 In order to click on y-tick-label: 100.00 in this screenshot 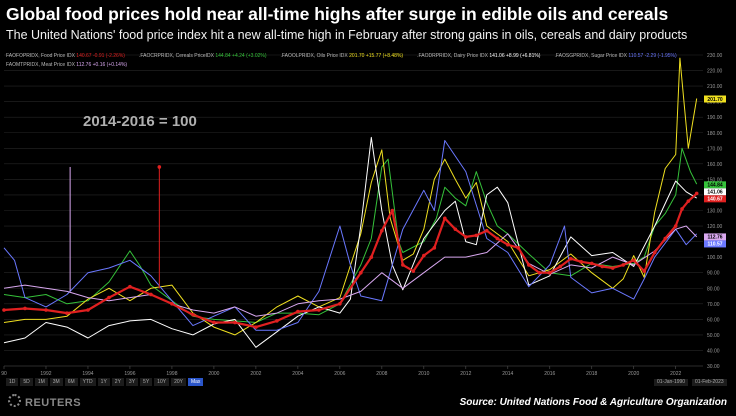, I will do `click(715, 258)`.